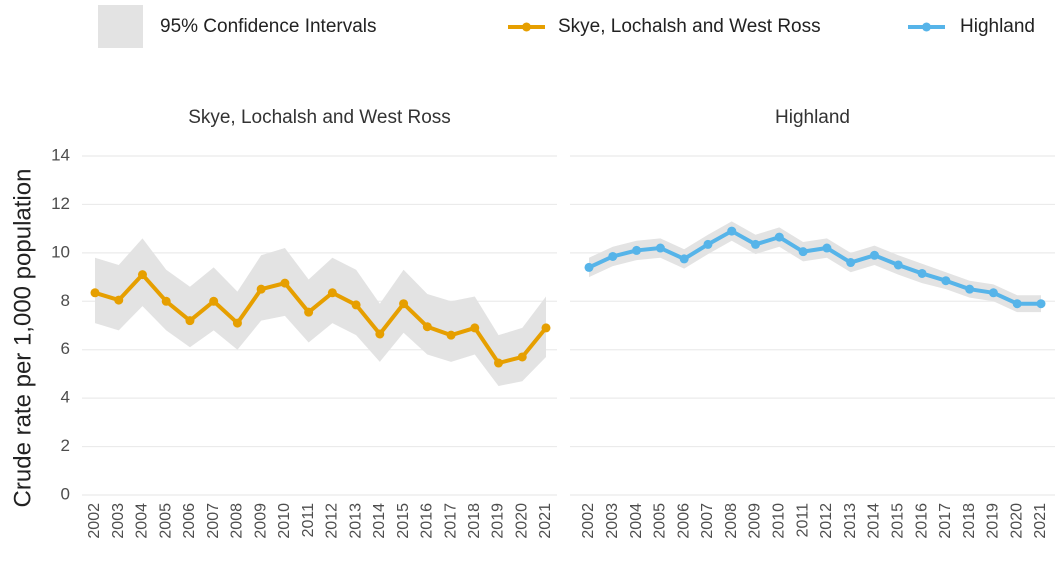 Image resolution: width=1055 pixels, height=585 pixels. I want to click on y-tick-label: 4, so click(65, 397).